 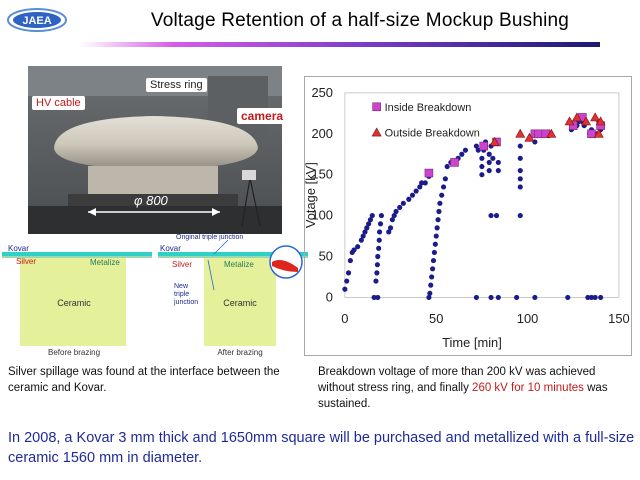 What do you see at coordinates (329, 296) in the screenshot?
I see `y-tick-label: 0` at bounding box center [329, 296].